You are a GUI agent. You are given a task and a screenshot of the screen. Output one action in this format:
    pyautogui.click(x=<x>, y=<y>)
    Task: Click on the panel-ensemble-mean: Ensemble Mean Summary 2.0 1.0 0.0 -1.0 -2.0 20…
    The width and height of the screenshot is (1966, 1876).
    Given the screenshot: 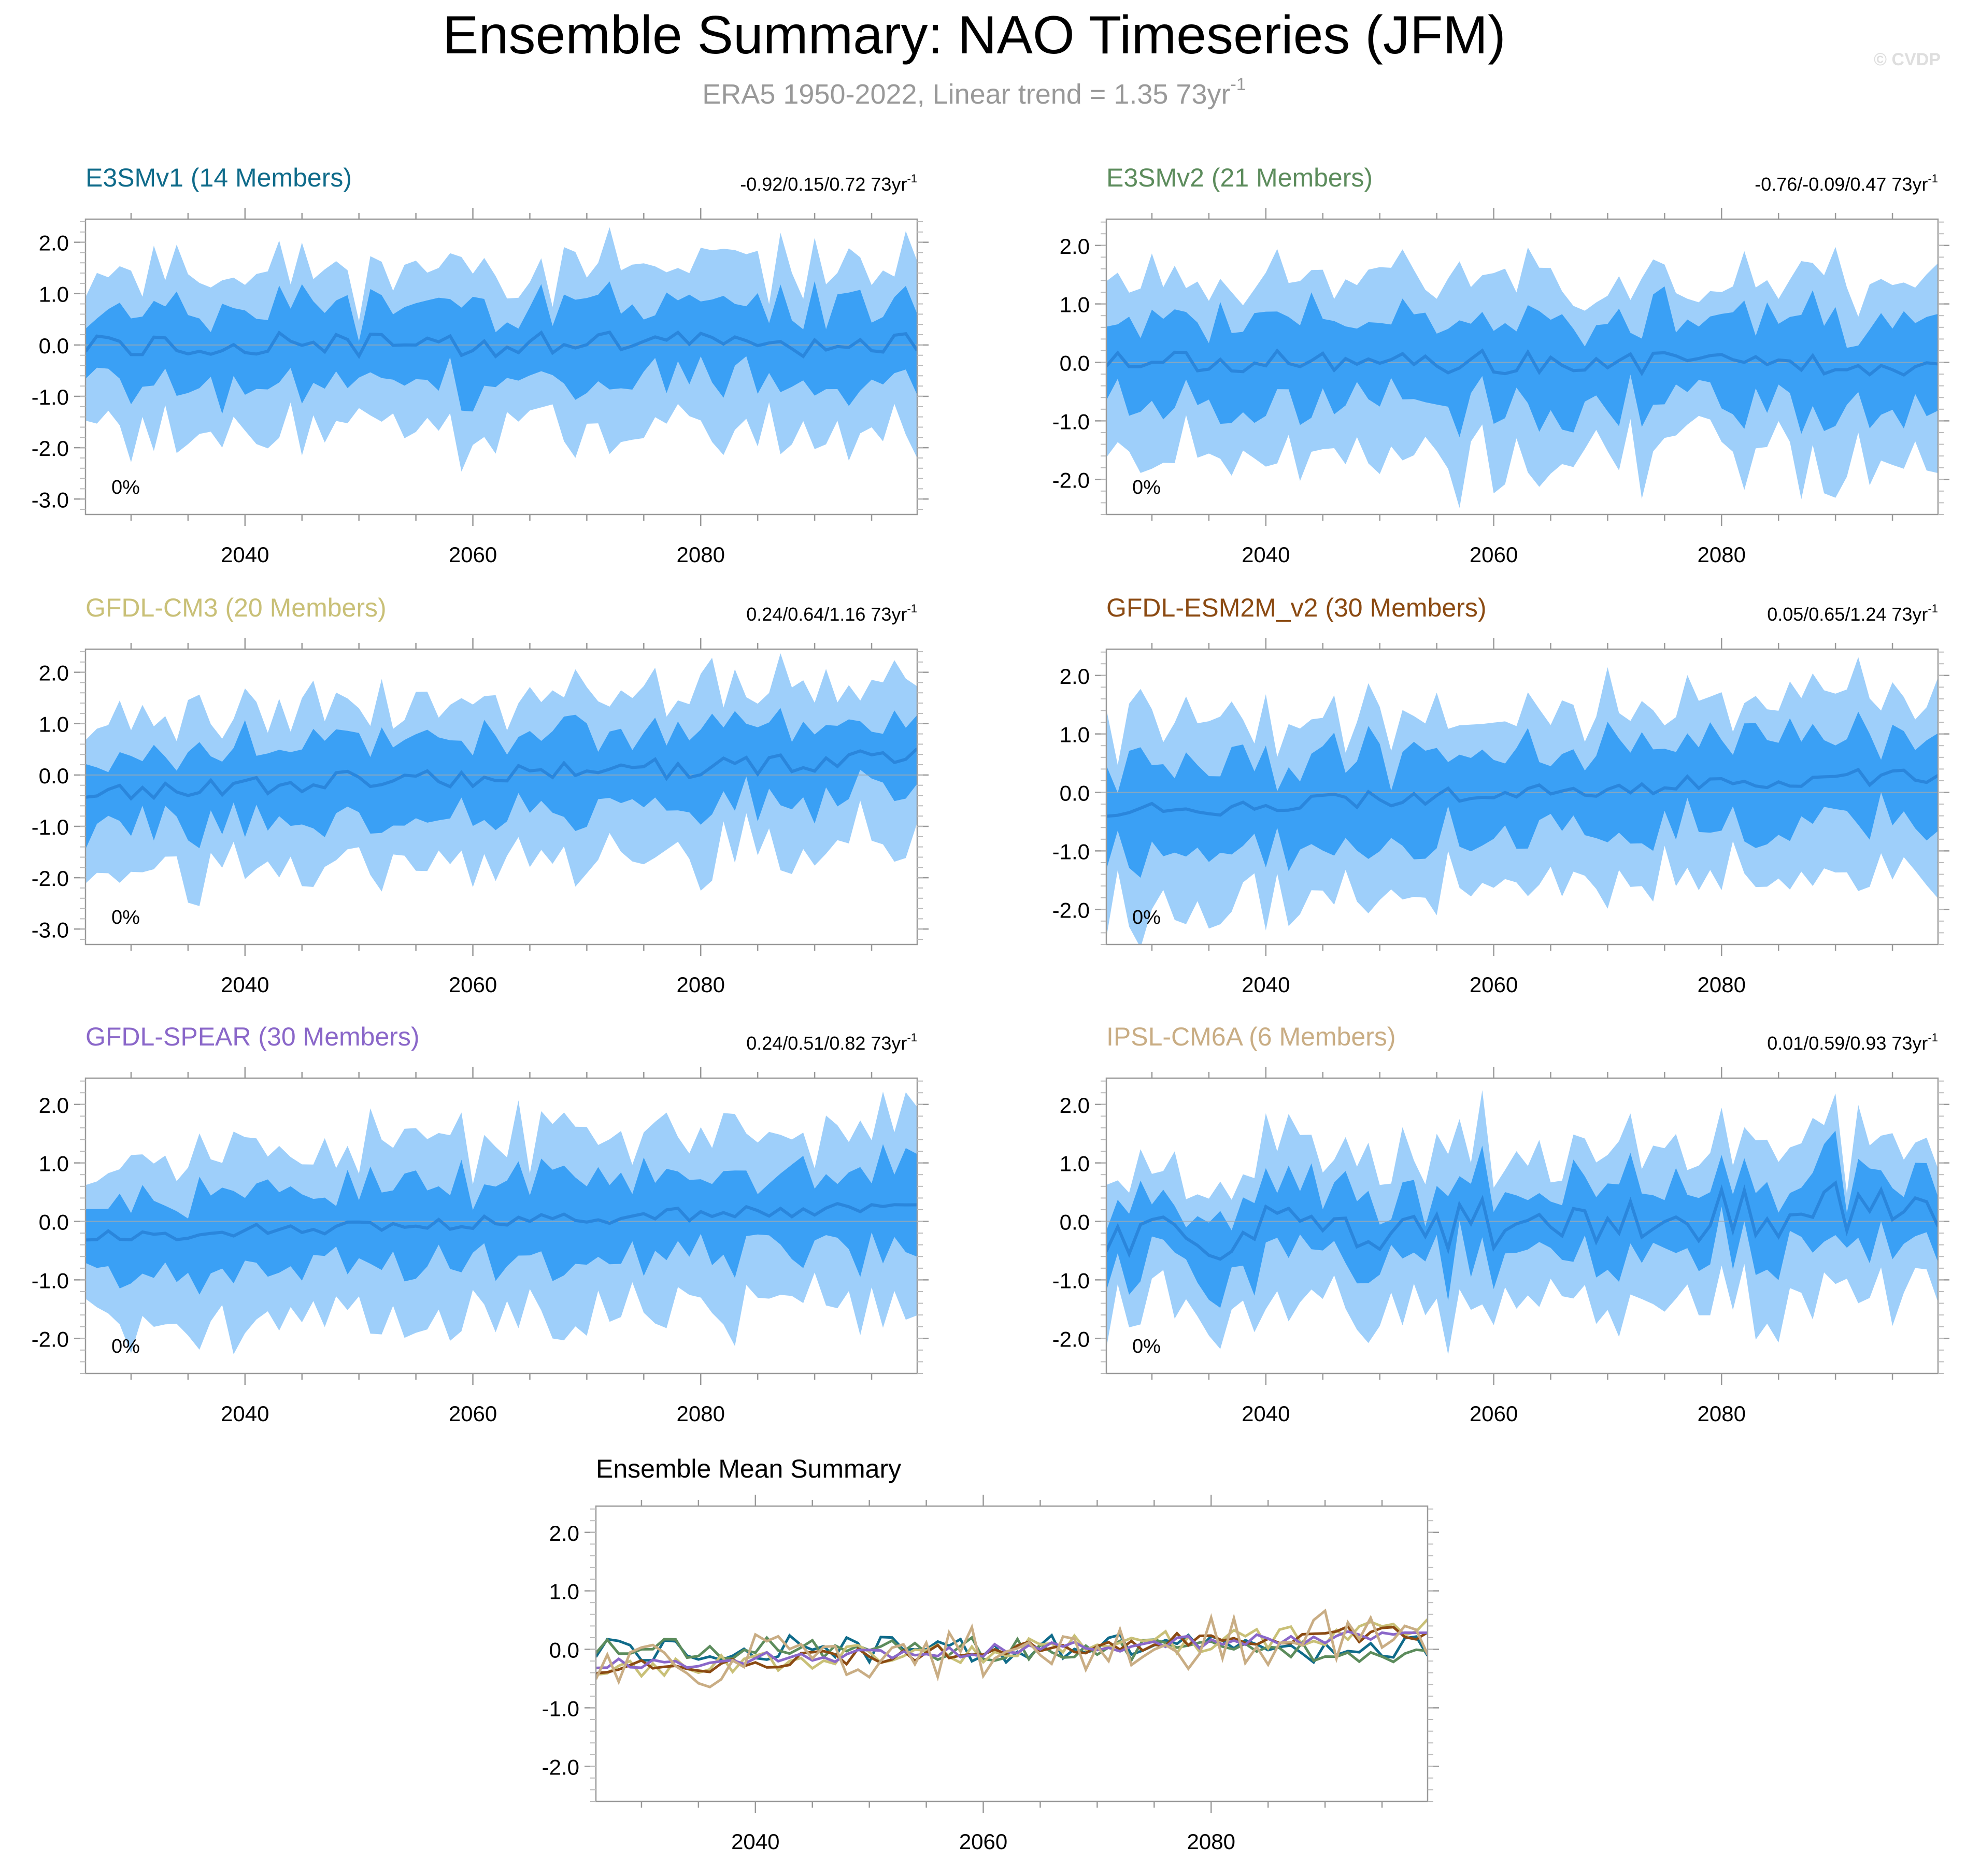 What is the action you would take?
    pyautogui.click(x=990, y=1654)
    